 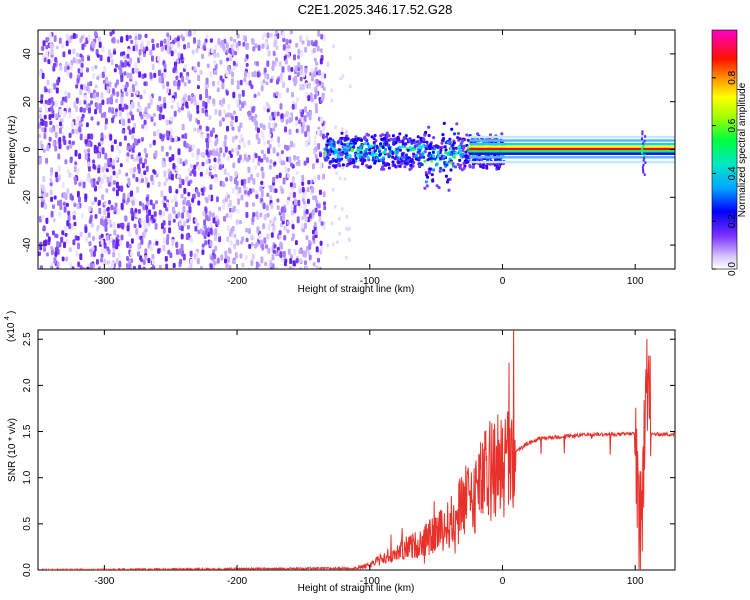 I want to click on x-tick-label: -100, so click(x=370, y=281).